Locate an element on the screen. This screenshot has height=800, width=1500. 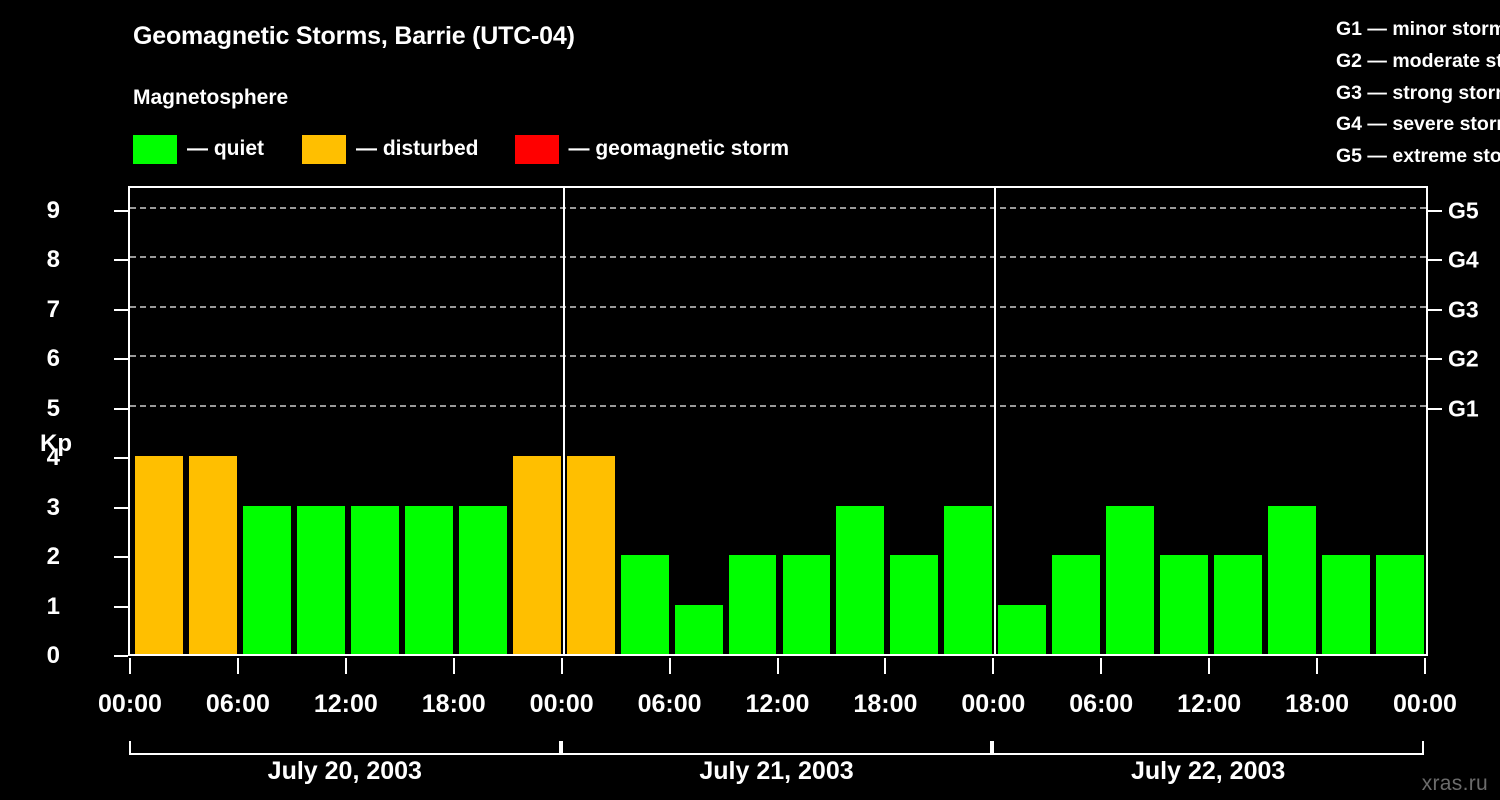
gridline-kp5 is located at coordinates (778, 405).